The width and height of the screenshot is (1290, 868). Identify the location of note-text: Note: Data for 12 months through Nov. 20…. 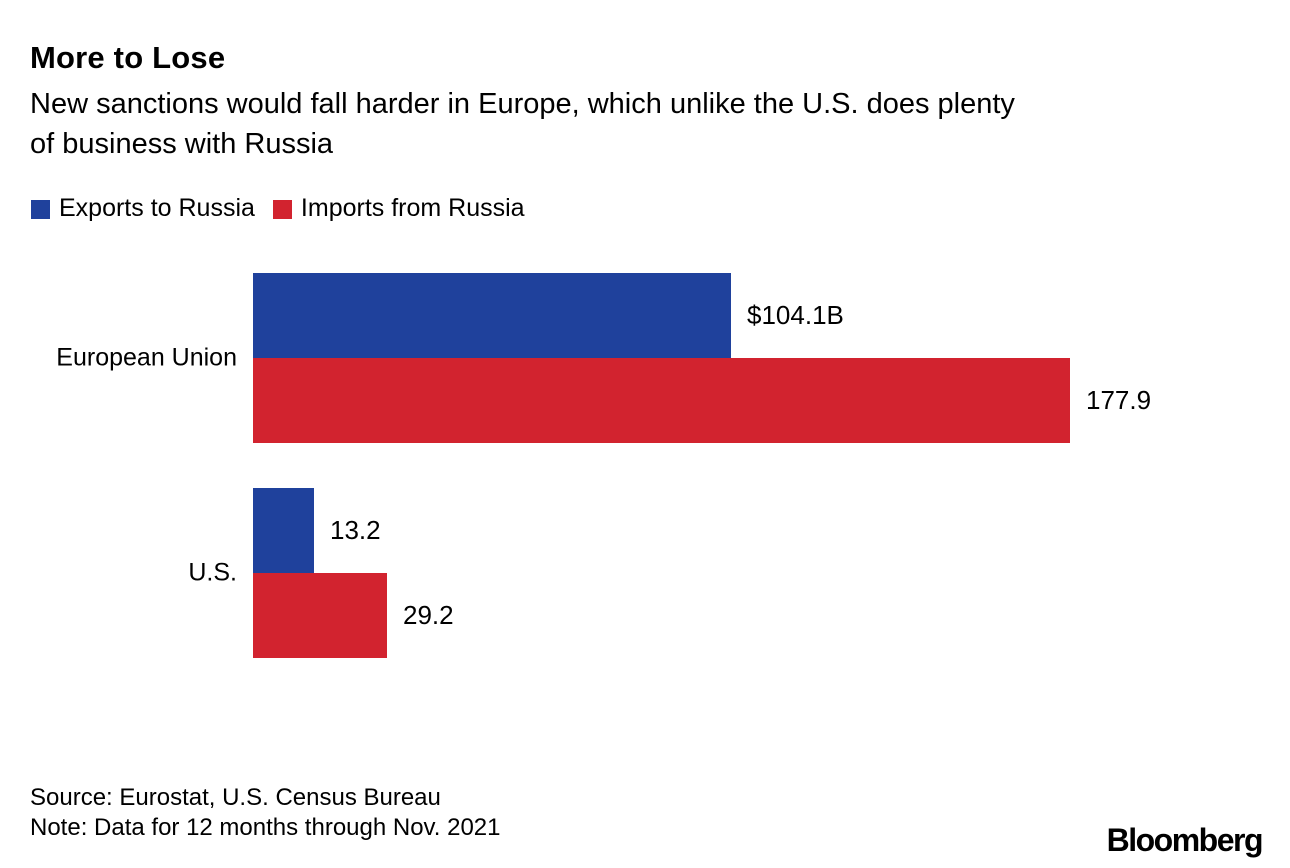
(265, 827).